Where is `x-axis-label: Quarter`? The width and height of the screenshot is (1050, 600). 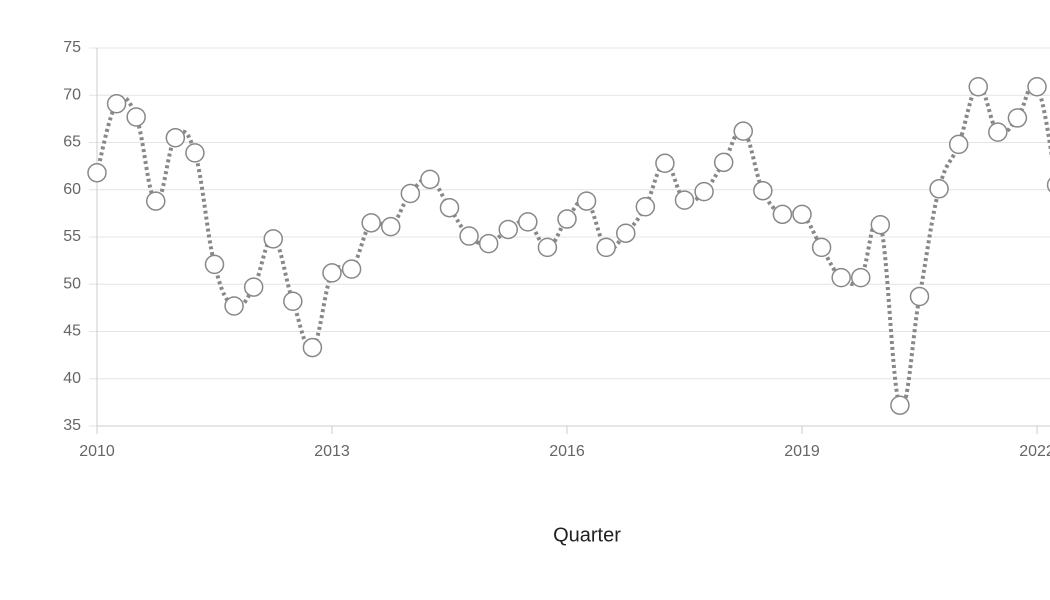 x-axis-label: Quarter is located at coordinates (587, 535).